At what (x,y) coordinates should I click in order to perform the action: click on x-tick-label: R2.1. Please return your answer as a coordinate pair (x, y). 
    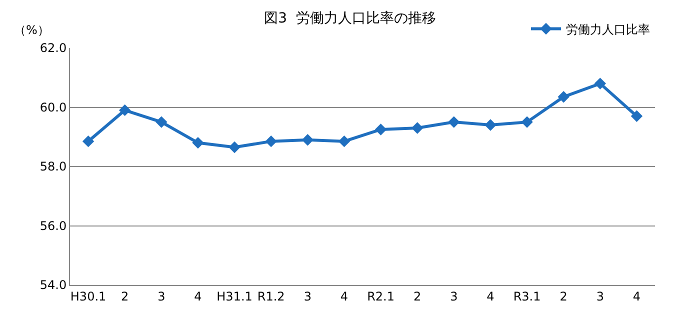
    Looking at the image, I should click on (380, 296).